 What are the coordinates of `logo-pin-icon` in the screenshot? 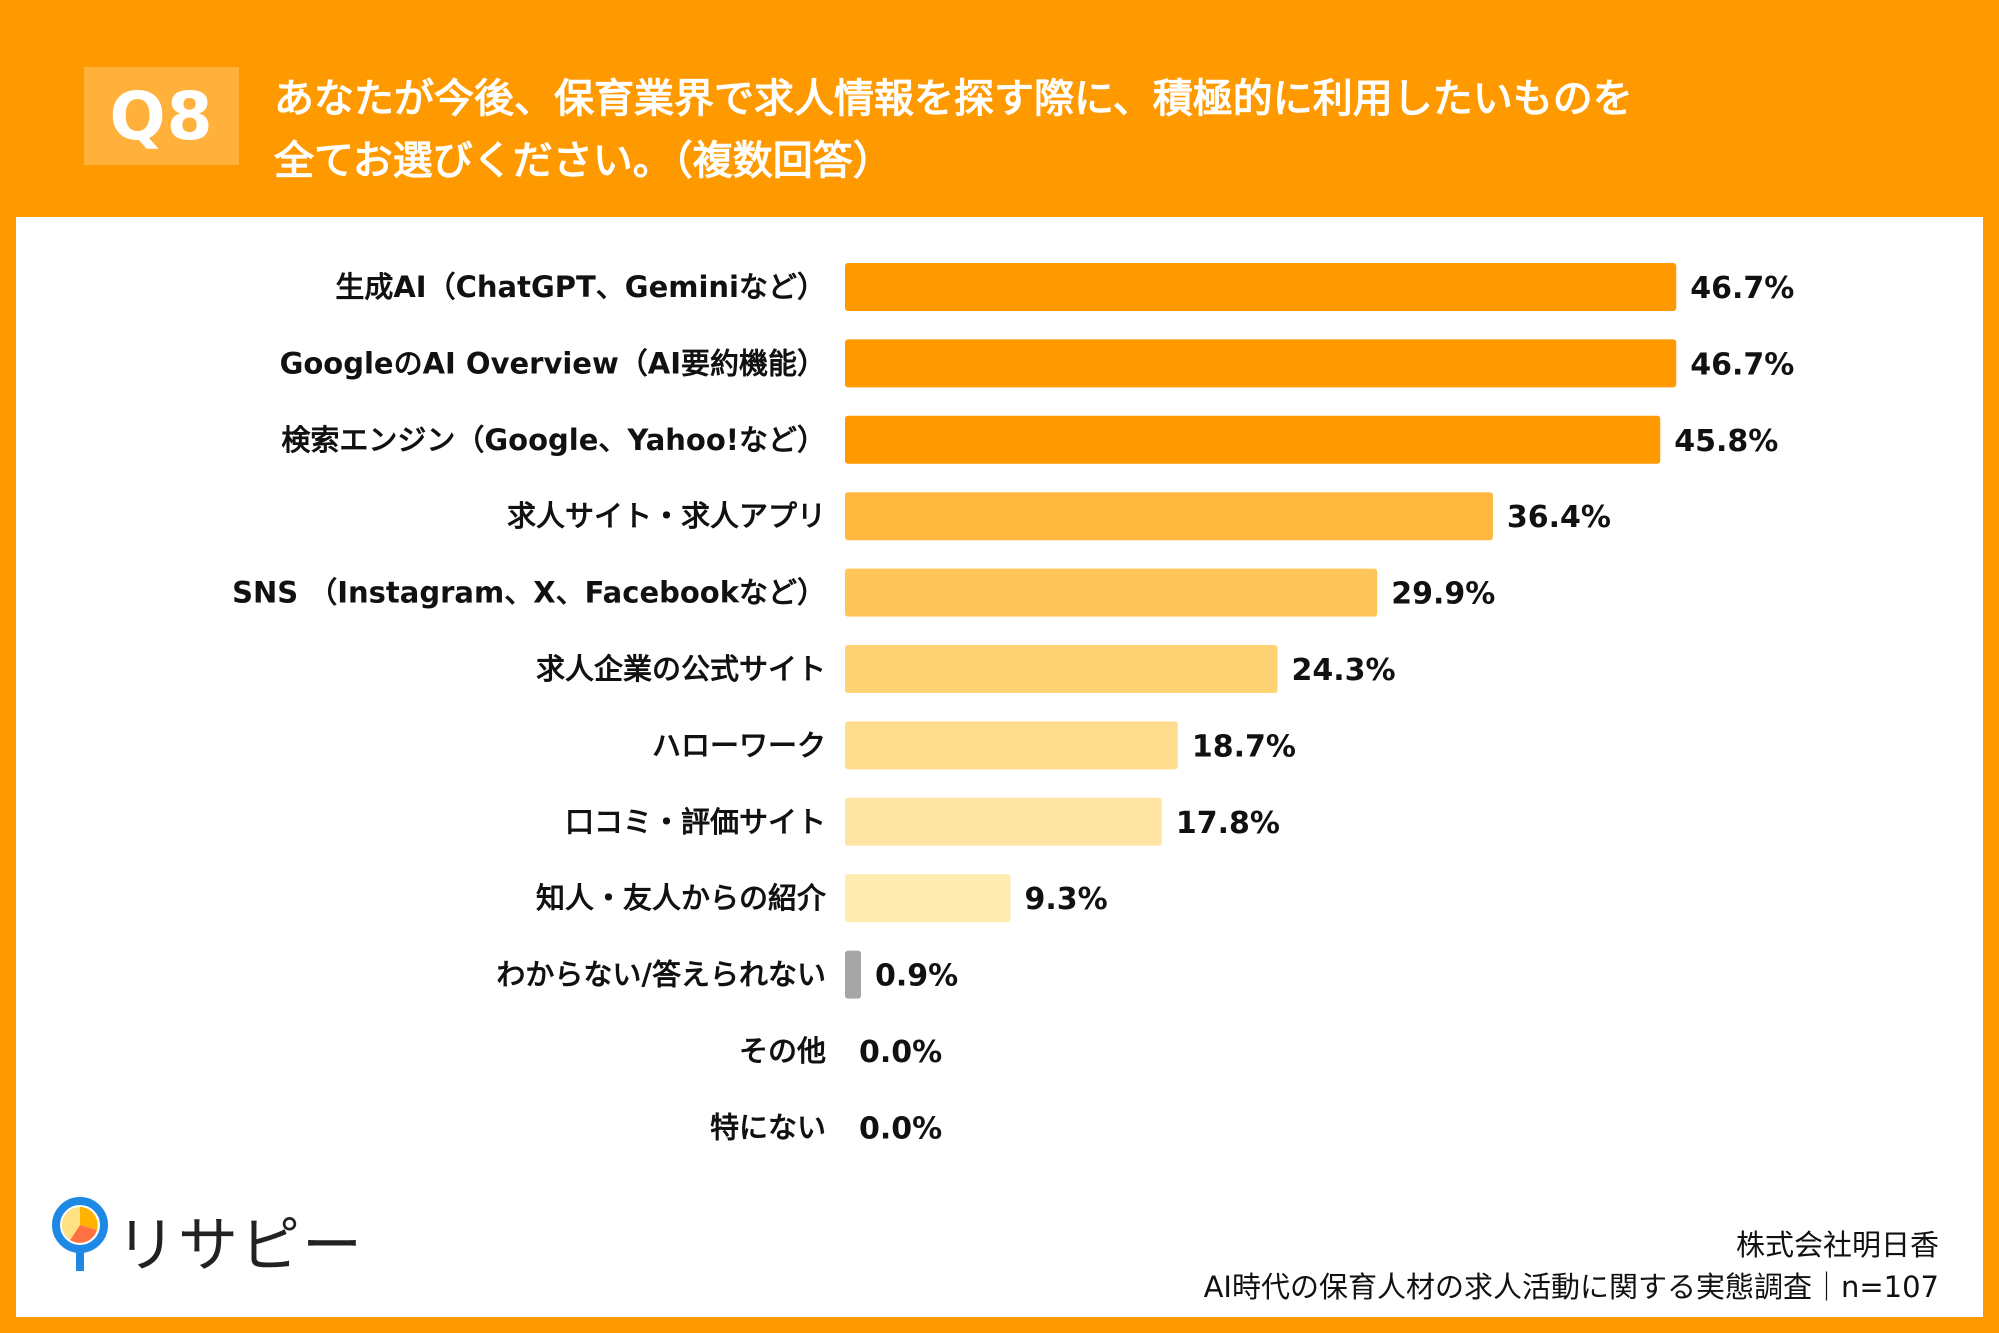 It's located at (80, 1234).